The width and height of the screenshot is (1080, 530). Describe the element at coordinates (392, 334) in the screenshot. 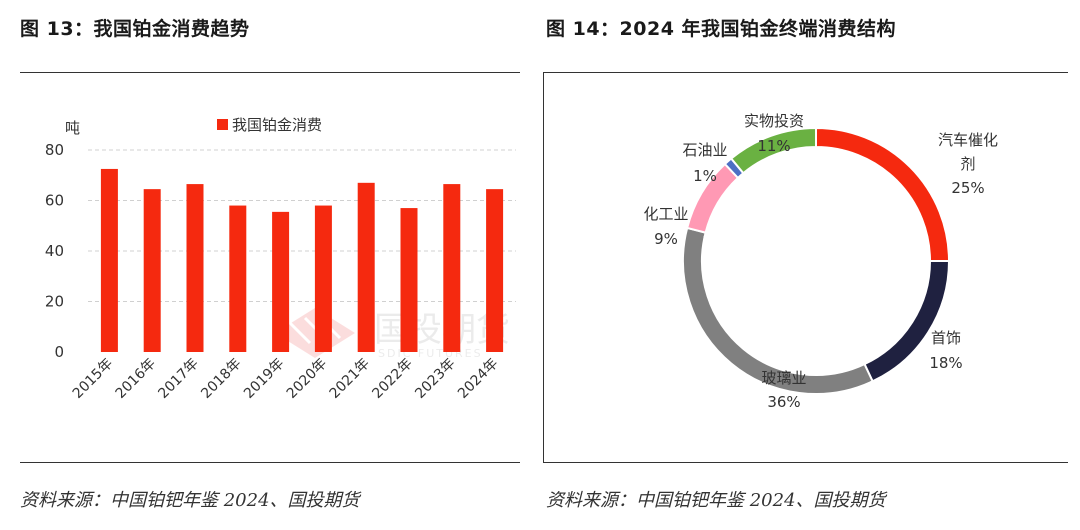

I see `watermark-logo: 国投期货 SDIC FUTURES` at that location.